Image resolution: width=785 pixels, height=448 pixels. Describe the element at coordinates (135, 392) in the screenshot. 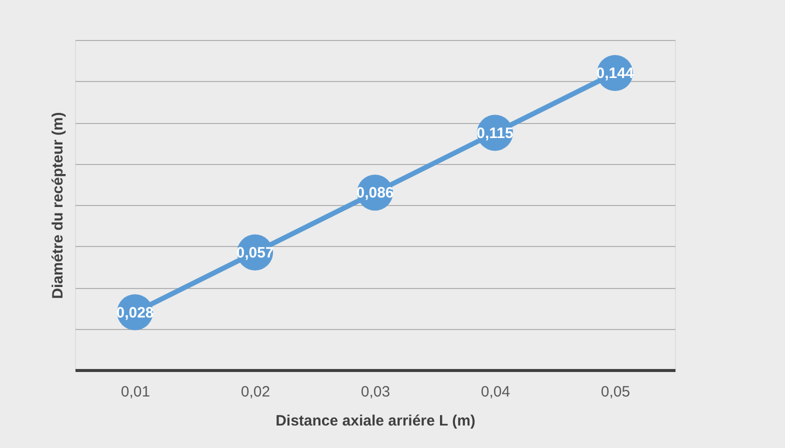

I see `x-tick-label: 0,01` at that location.